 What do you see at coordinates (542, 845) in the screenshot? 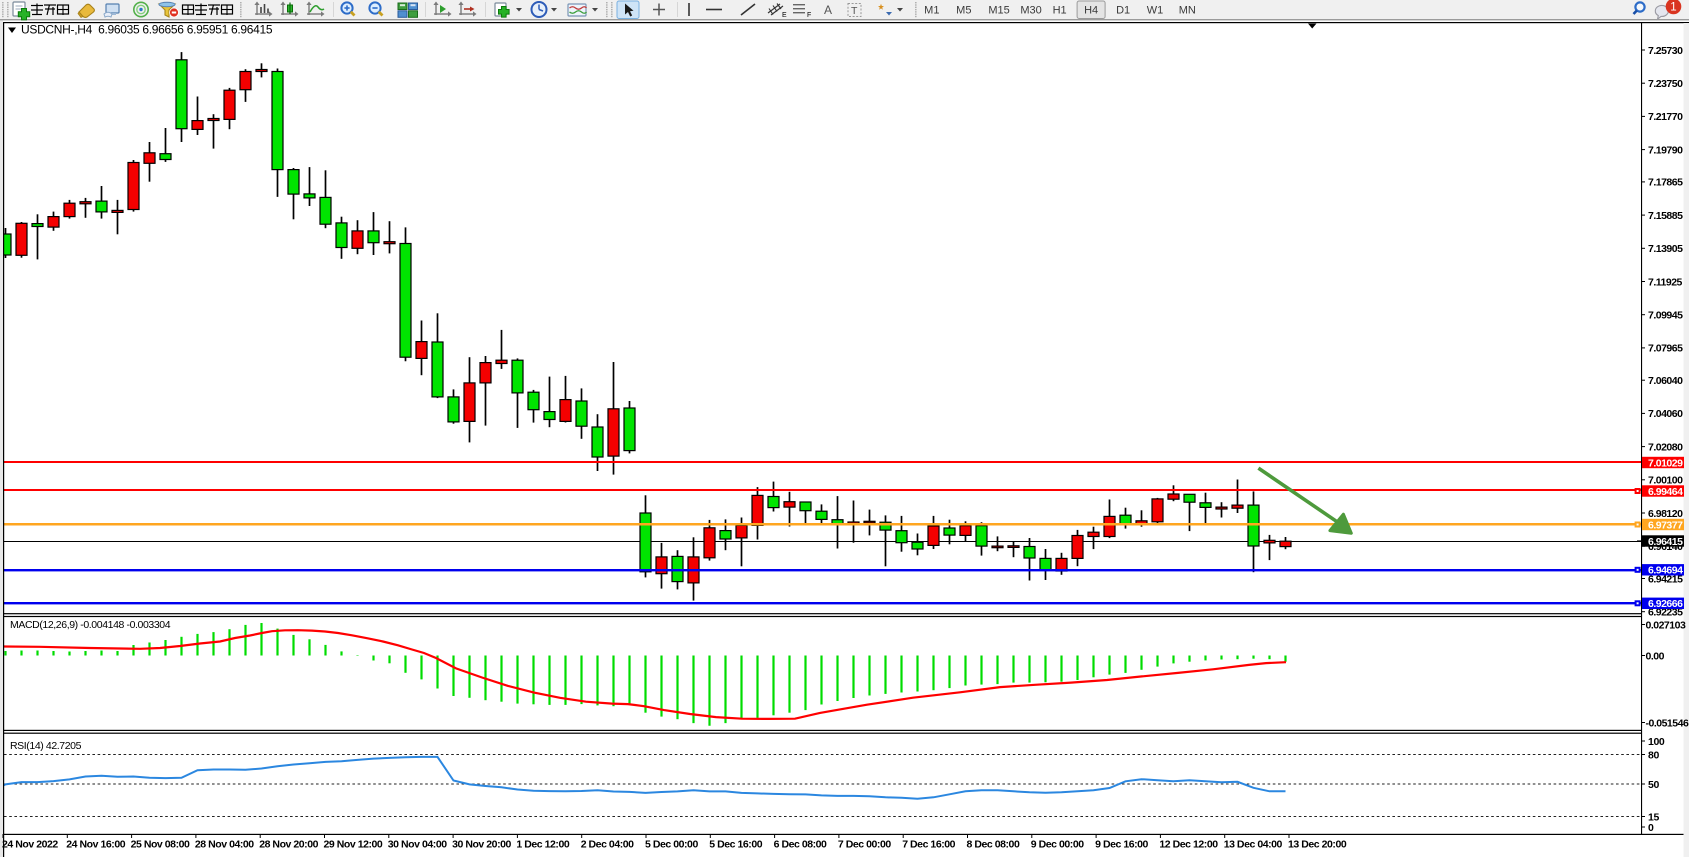
I see `svg-text: 1 Dec 12:00` at bounding box center [542, 845].